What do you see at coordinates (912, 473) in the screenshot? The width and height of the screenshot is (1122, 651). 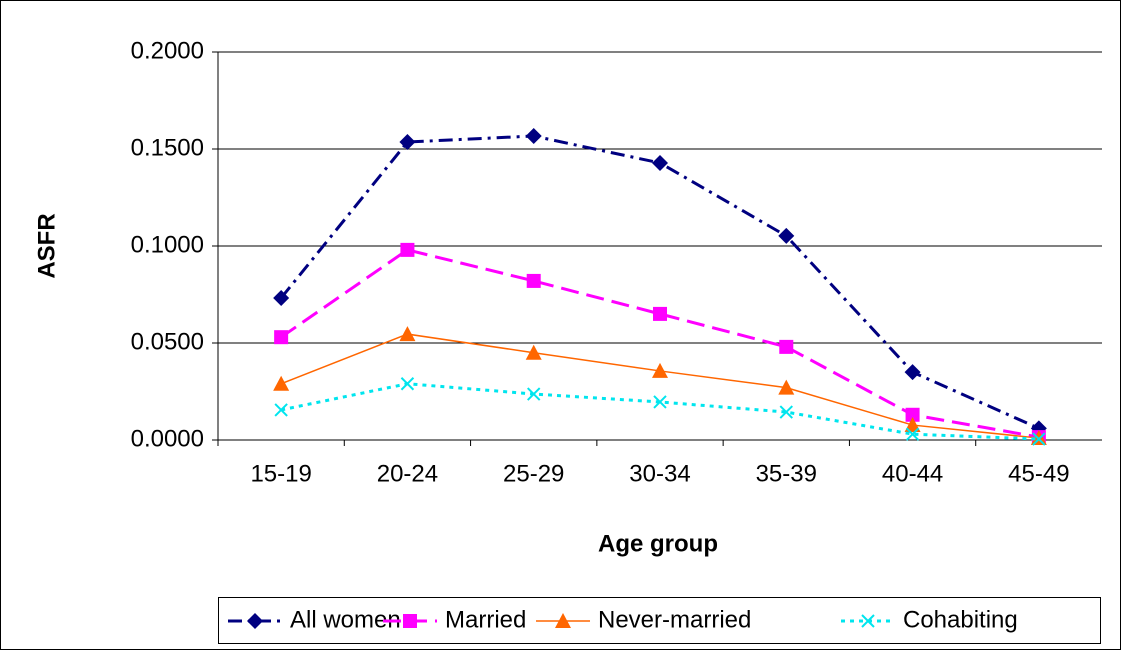 I see `x-tick-label: 40-44` at bounding box center [912, 473].